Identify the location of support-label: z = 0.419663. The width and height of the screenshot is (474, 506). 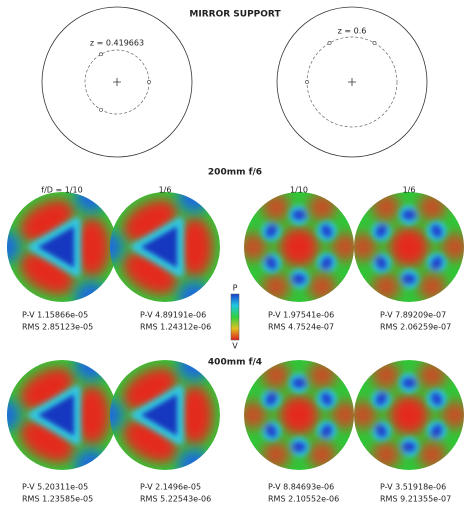
(117, 43).